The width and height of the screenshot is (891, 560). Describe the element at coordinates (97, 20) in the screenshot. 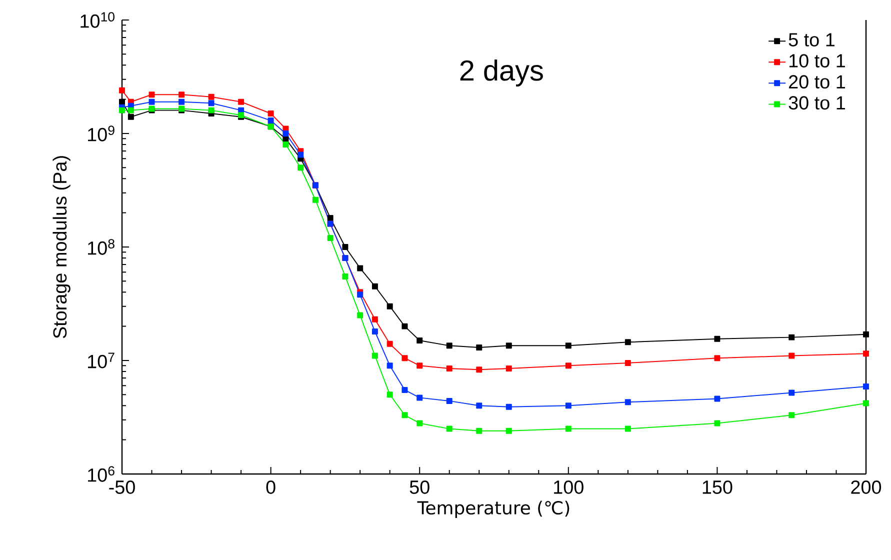

I see `y-tick-label: 10$^{10}$` at that location.